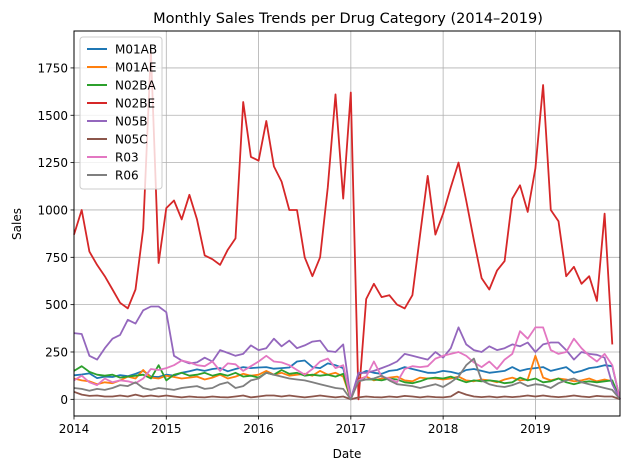 This screenshot has height=470, width=630. What do you see at coordinates (135, 104) in the screenshot?
I see `legend-label: N02BE` at bounding box center [135, 104].